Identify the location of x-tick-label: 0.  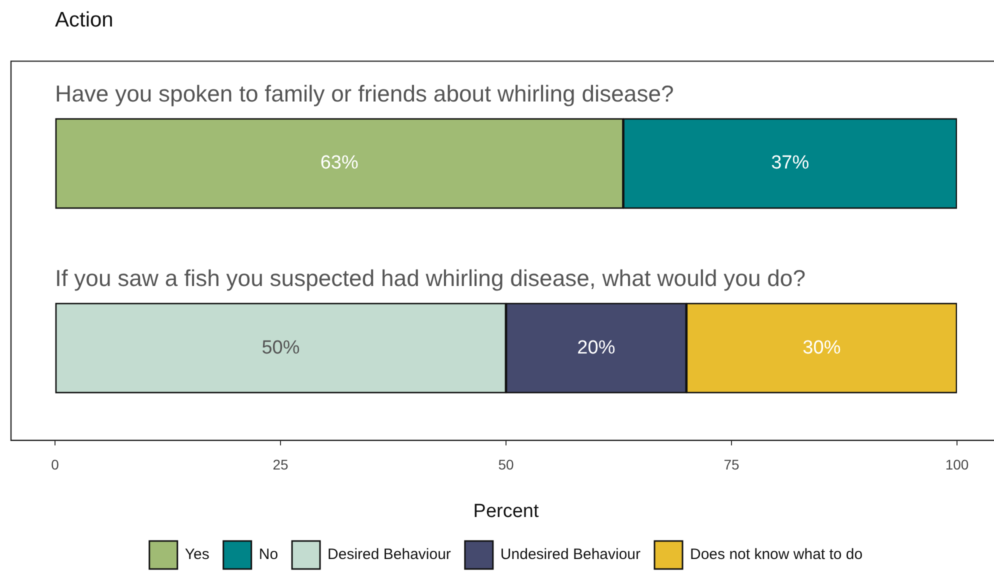
(55, 464).